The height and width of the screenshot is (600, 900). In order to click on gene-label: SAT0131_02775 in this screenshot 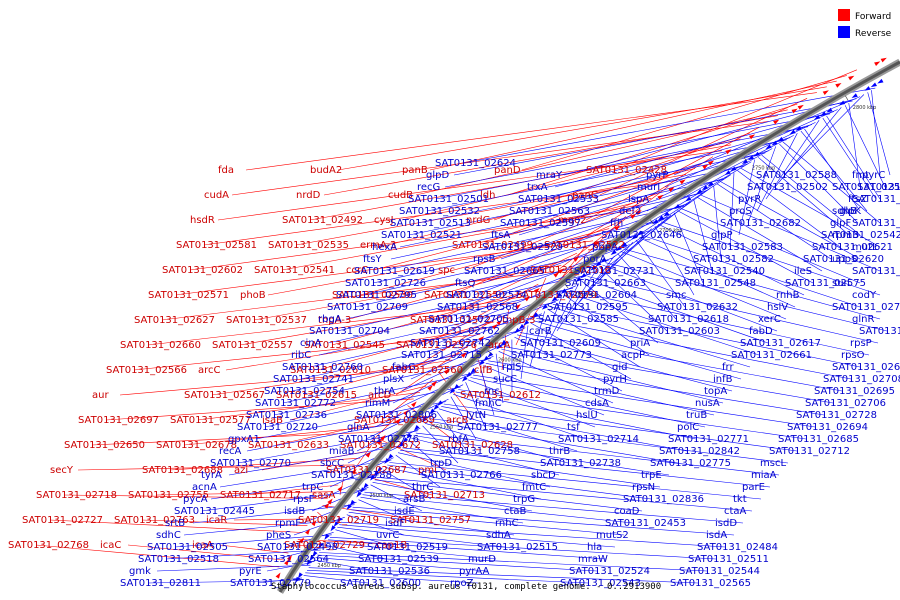, I will do `click(690, 463)`.